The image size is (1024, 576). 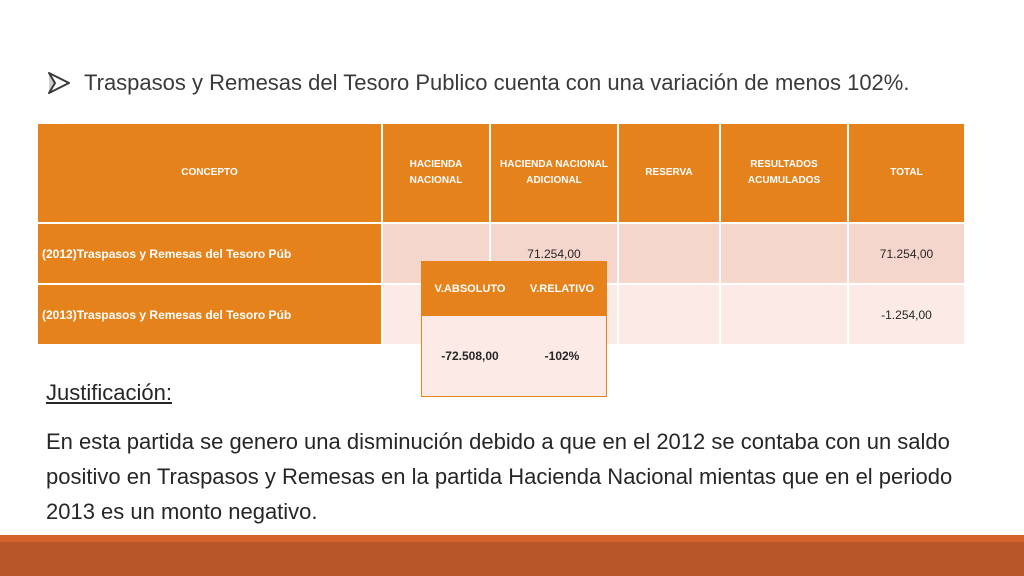 What do you see at coordinates (470, 356) in the screenshot?
I see `value-v-absoluto: -72.508,00` at bounding box center [470, 356].